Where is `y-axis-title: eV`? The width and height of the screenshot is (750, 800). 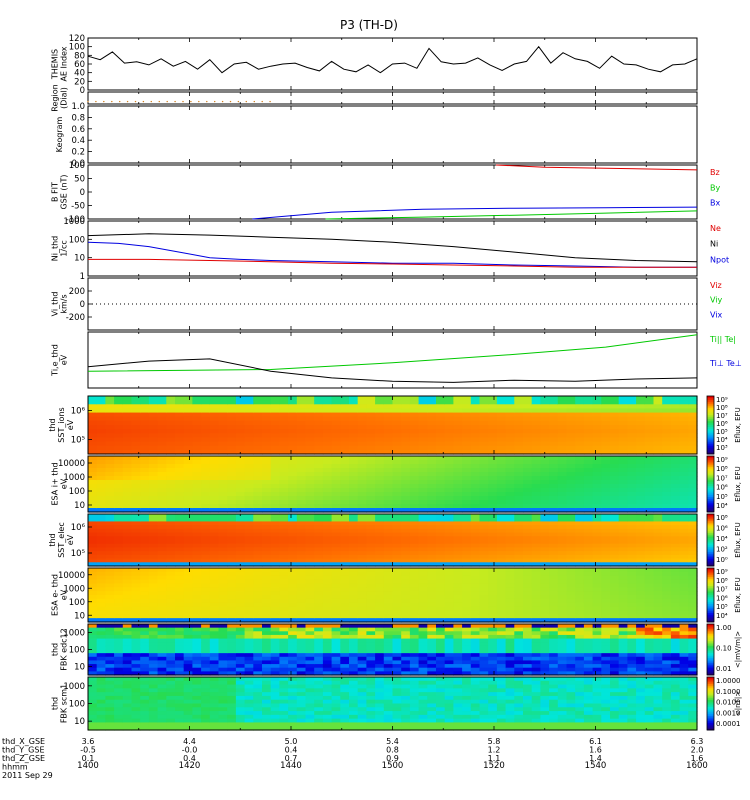
y-axis-title: eV is located at coordinates (64, 594).